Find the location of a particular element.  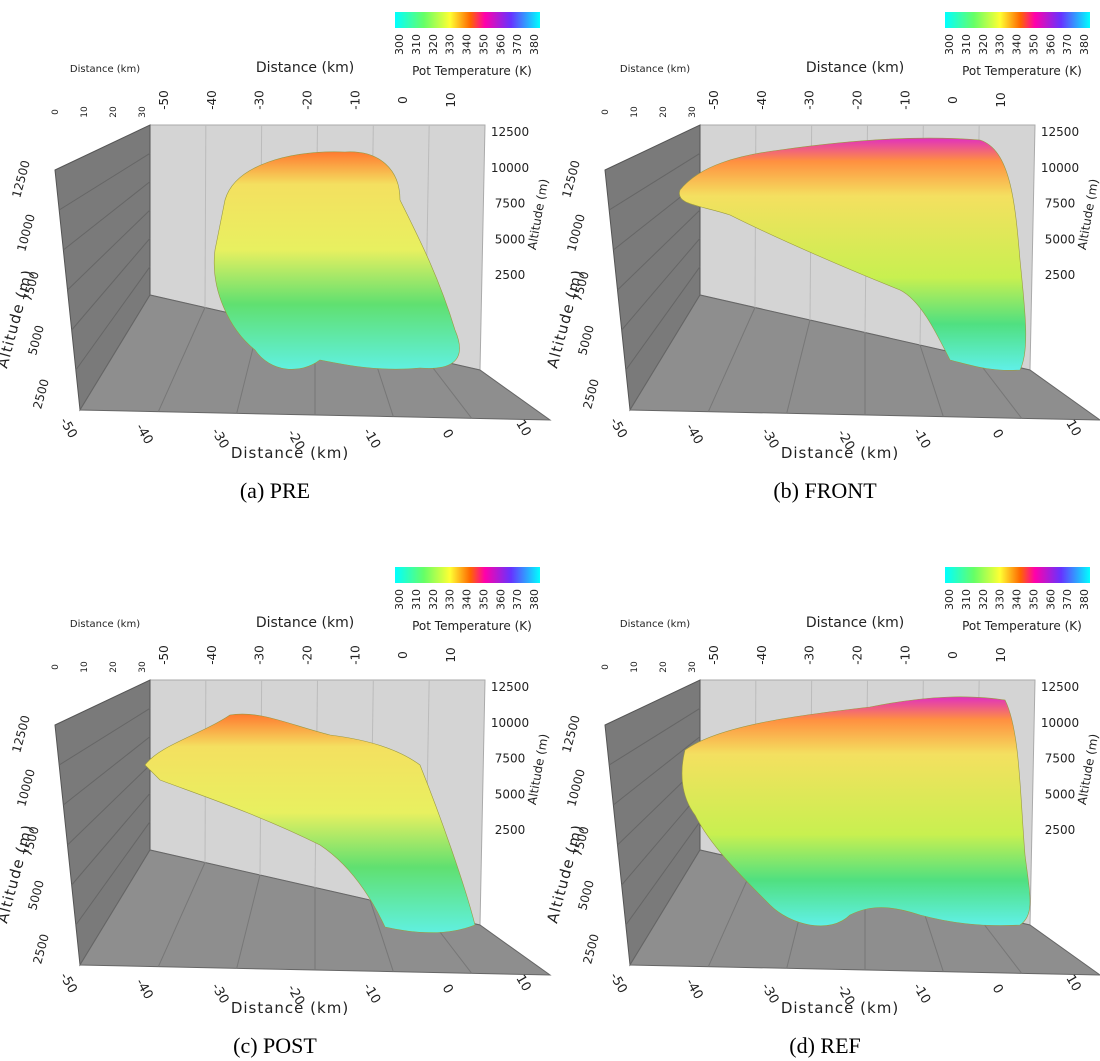

left-altitude-tick: 12500 is located at coordinates (20, 734).